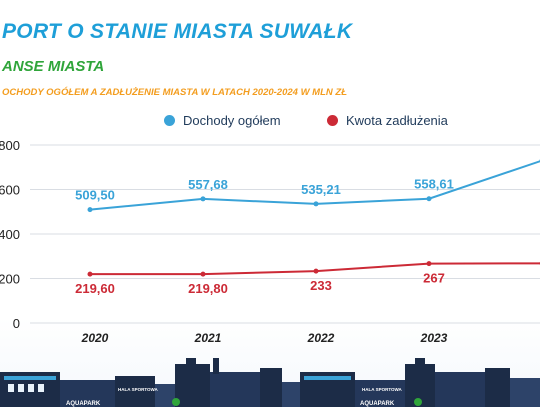 The width and height of the screenshot is (540, 407). What do you see at coordinates (316, 204) in the screenshot?
I see `series-0-point-2022` at bounding box center [316, 204].